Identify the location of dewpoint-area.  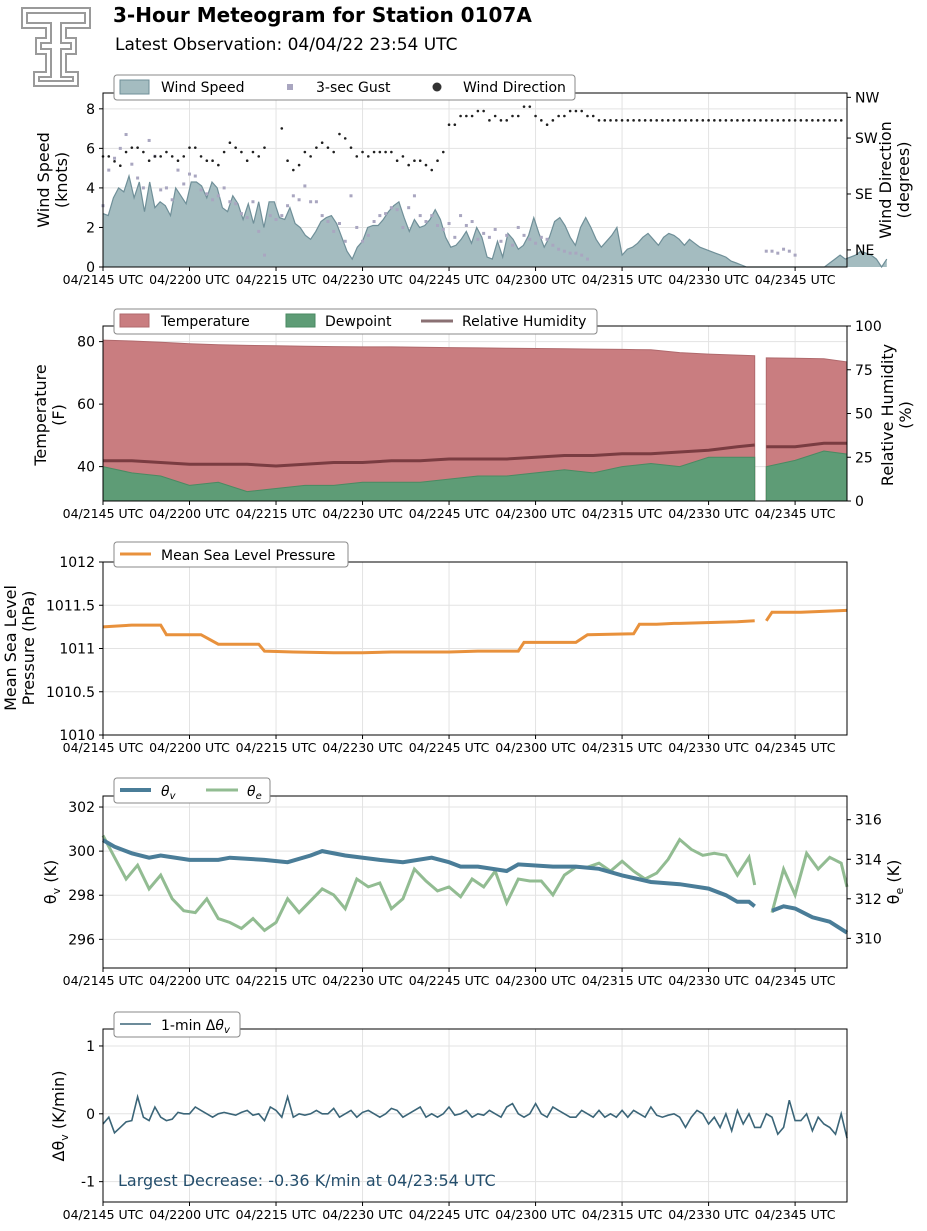
(429, 479).